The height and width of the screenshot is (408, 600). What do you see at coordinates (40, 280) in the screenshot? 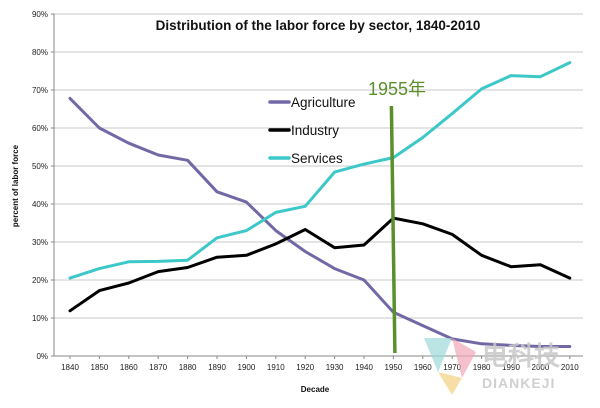
I see `y-tick-label: 20%` at bounding box center [40, 280].